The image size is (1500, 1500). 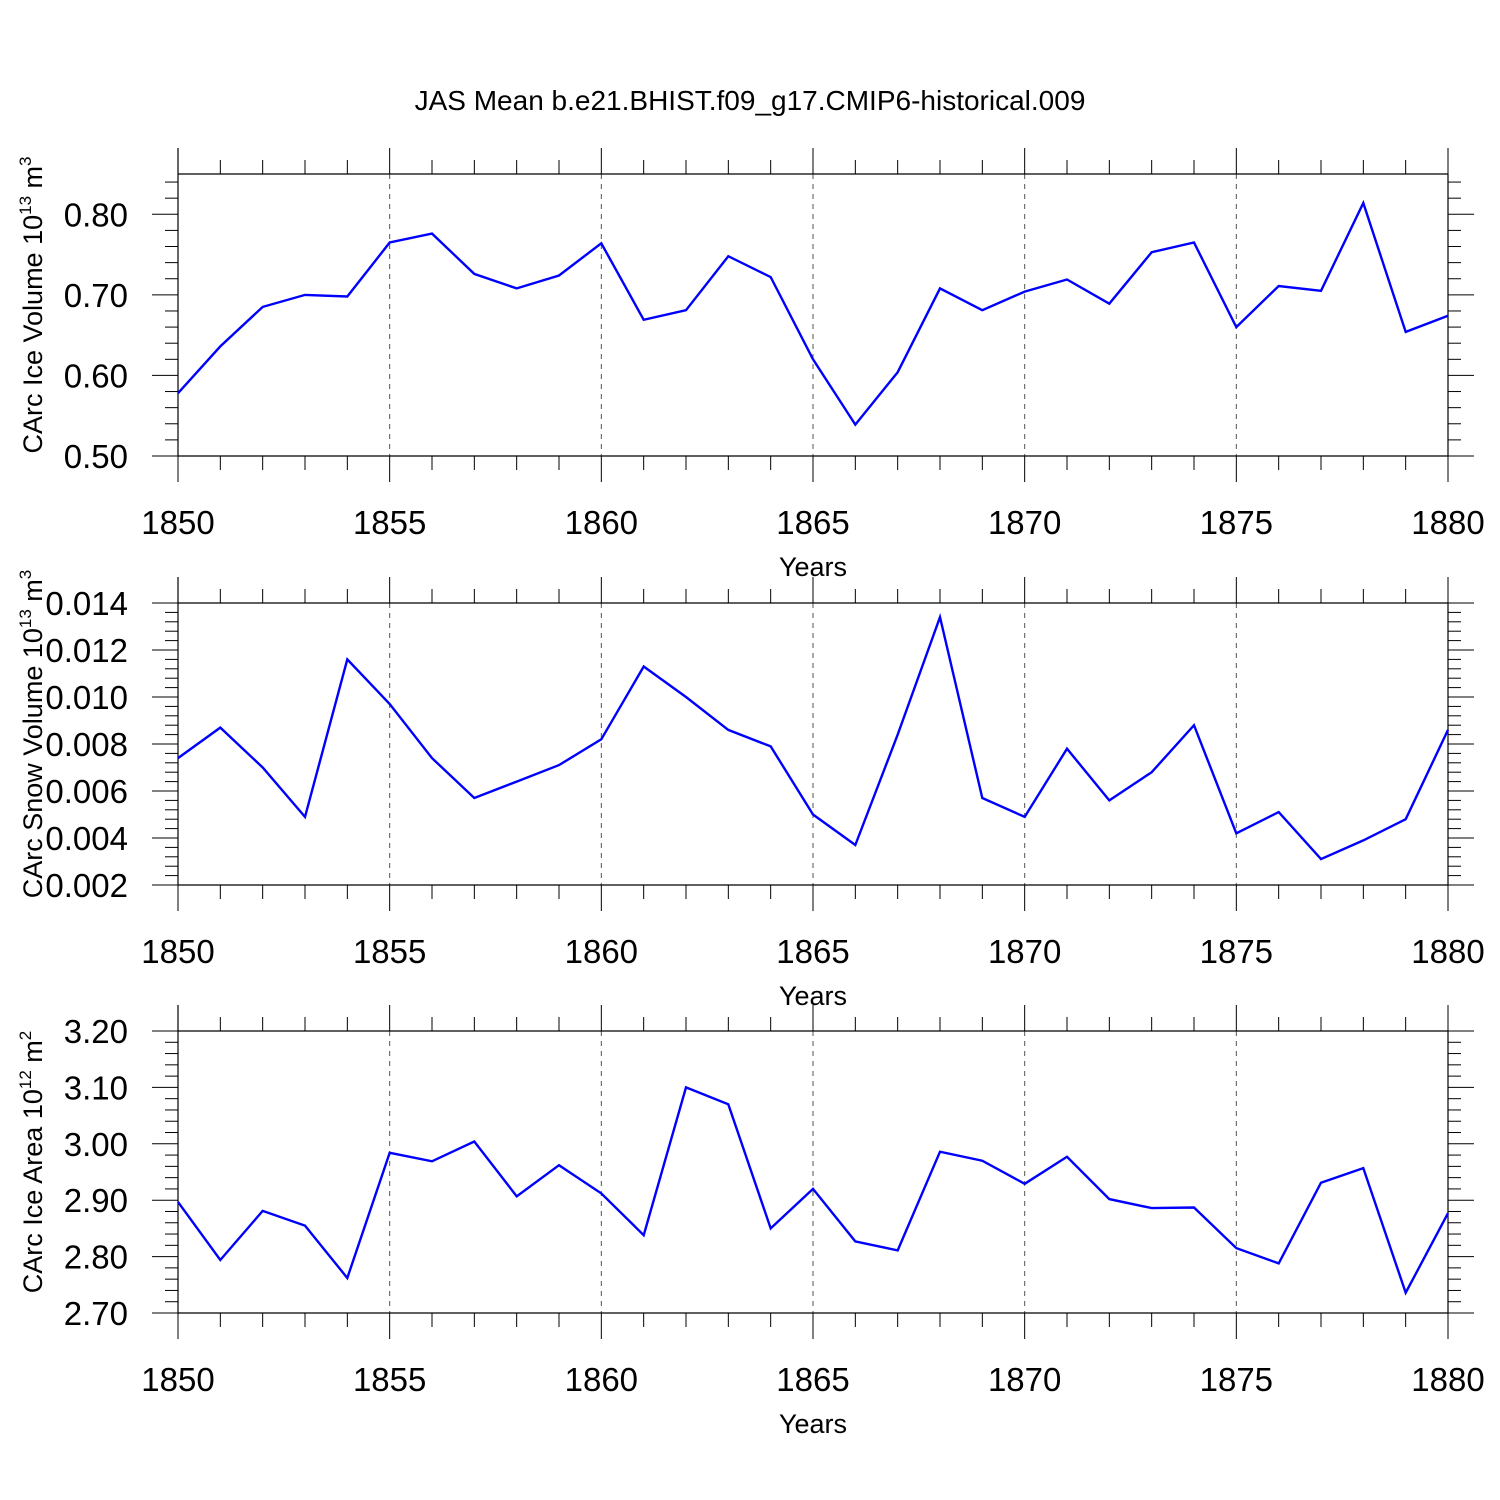 What do you see at coordinates (86, 885) in the screenshot?
I see `y-tick-label: 0.002` at bounding box center [86, 885].